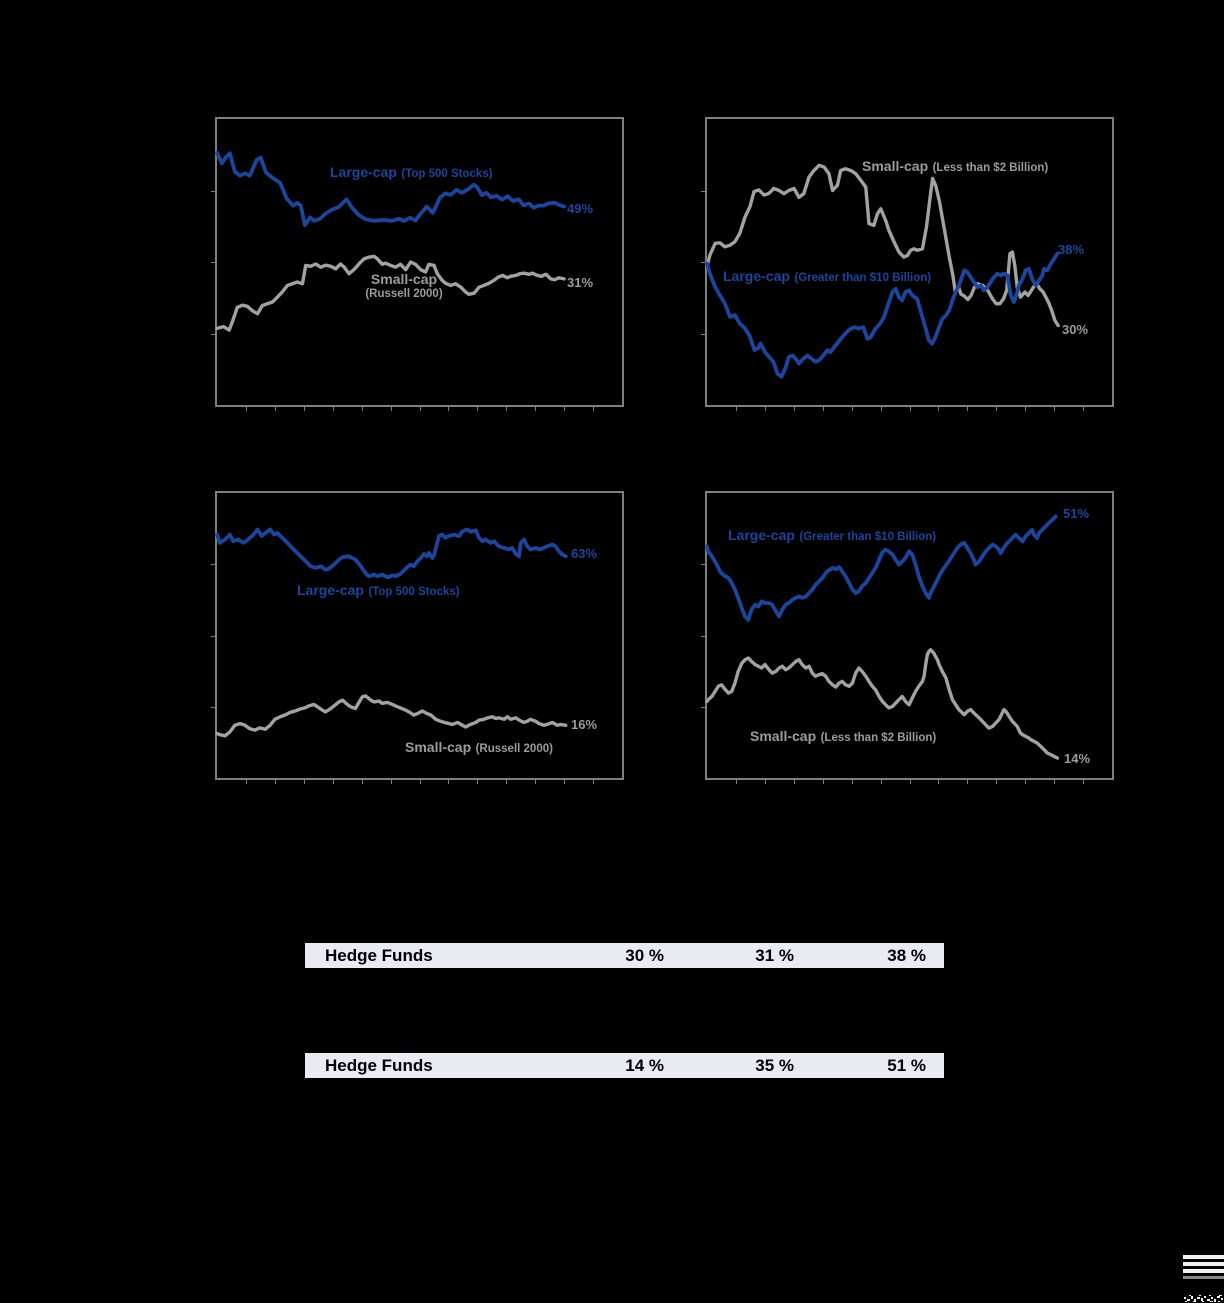  What do you see at coordinates (1077, 758) in the screenshot?
I see `small-cap-end-value: 14%` at bounding box center [1077, 758].